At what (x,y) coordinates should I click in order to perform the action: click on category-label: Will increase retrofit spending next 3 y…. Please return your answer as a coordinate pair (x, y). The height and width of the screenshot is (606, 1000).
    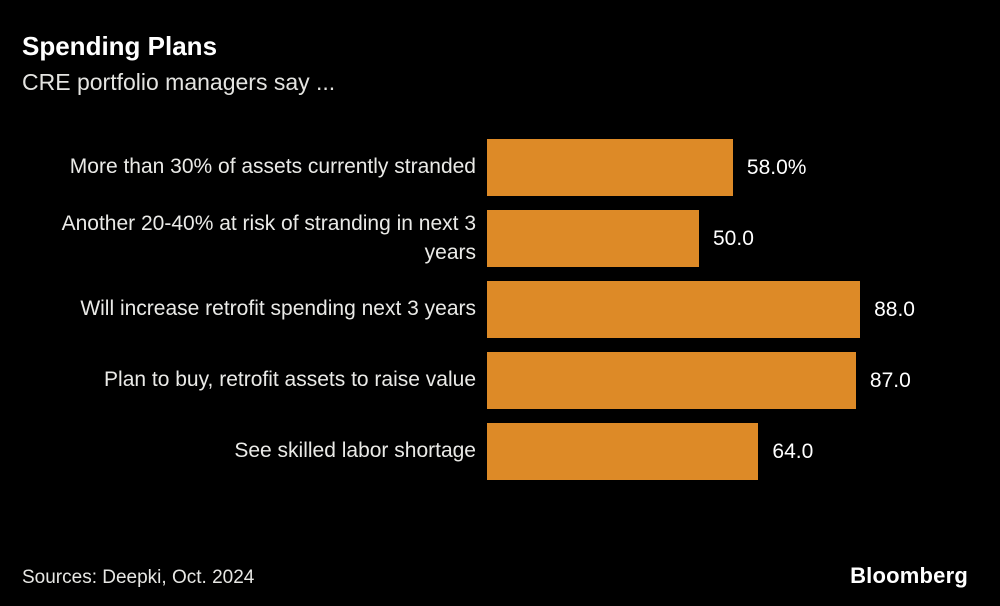
    Looking at the image, I should click on (278, 309).